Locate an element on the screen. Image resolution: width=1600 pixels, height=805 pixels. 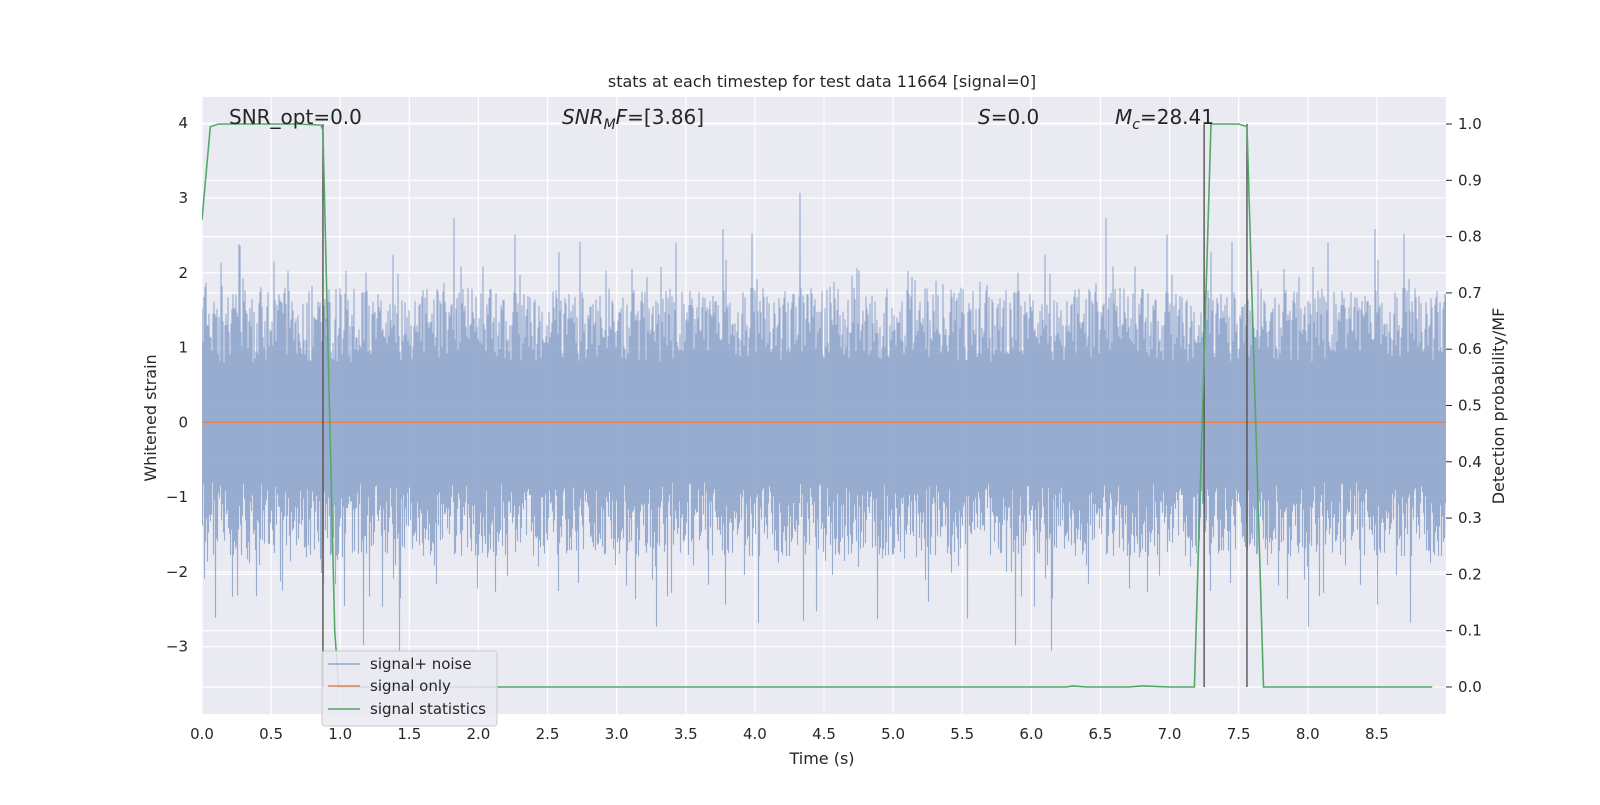
y2-tick-label: 0.3 is located at coordinates (1470, 518).